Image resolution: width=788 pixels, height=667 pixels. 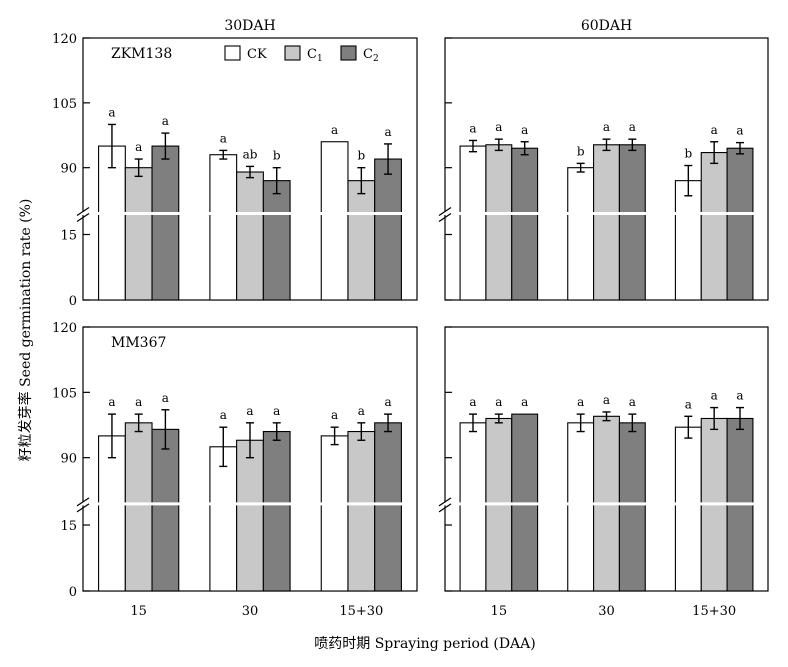 I want to click on legend: CK C1 C2, so click(x=301, y=54).